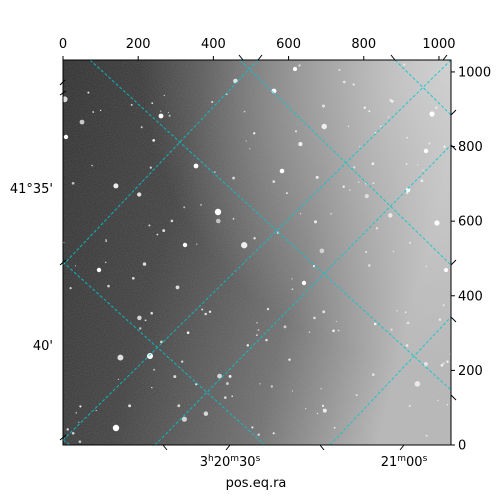 The image size is (500, 500). What do you see at coordinates (213, 44) in the screenshot?
I see `x-top-tick-label: 400` at bounding box center [213, 44].